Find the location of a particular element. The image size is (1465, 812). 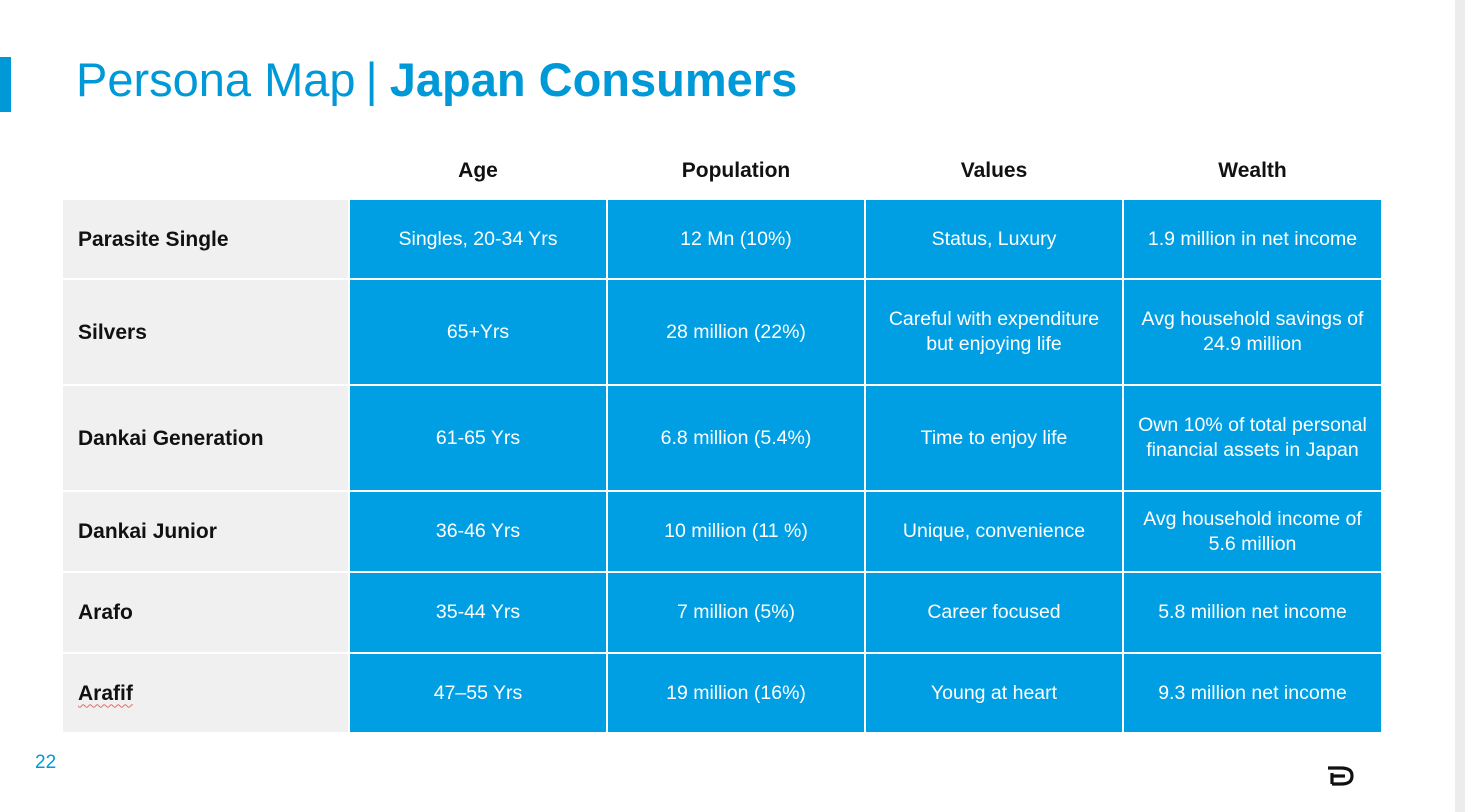

page-title: Persona Map | Japan Consumers is located at coordinates (436, 82).